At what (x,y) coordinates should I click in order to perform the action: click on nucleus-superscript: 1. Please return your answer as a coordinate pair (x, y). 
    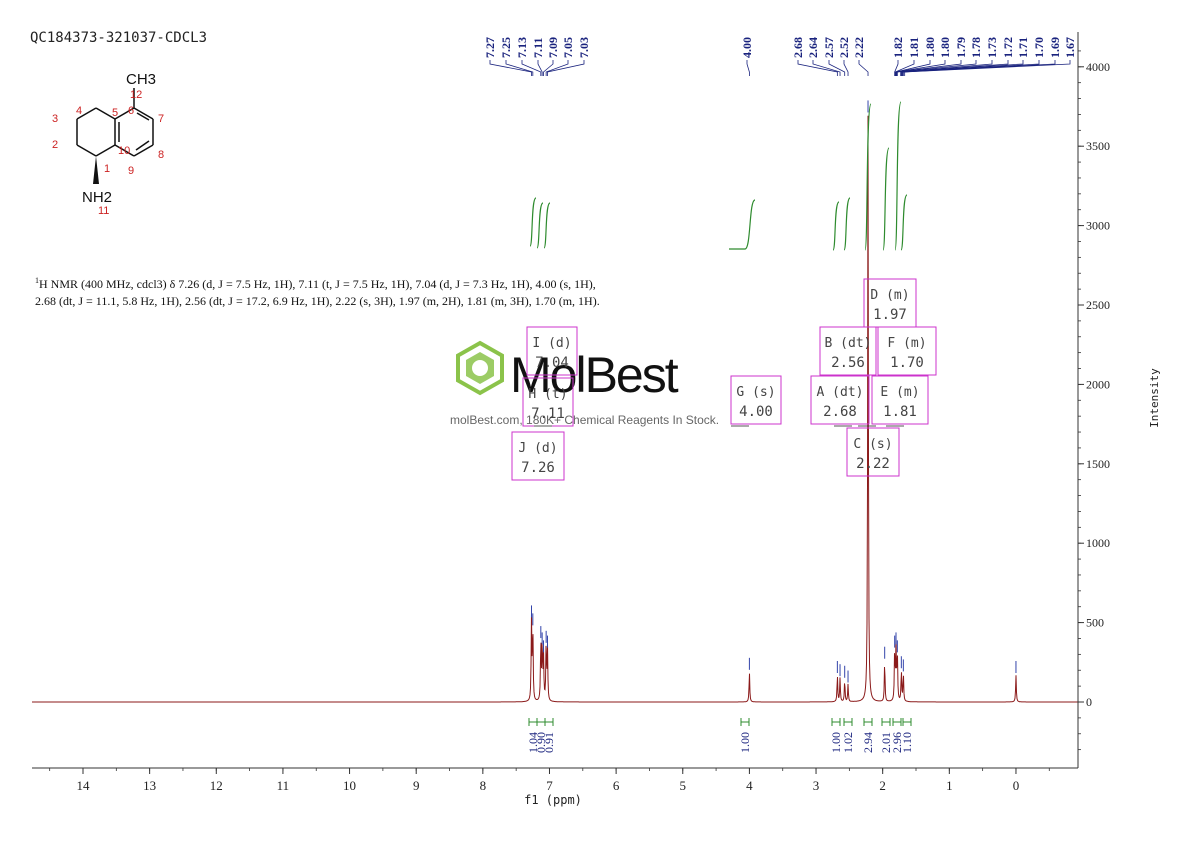
    Looking at the image, I should click on (37, 280).